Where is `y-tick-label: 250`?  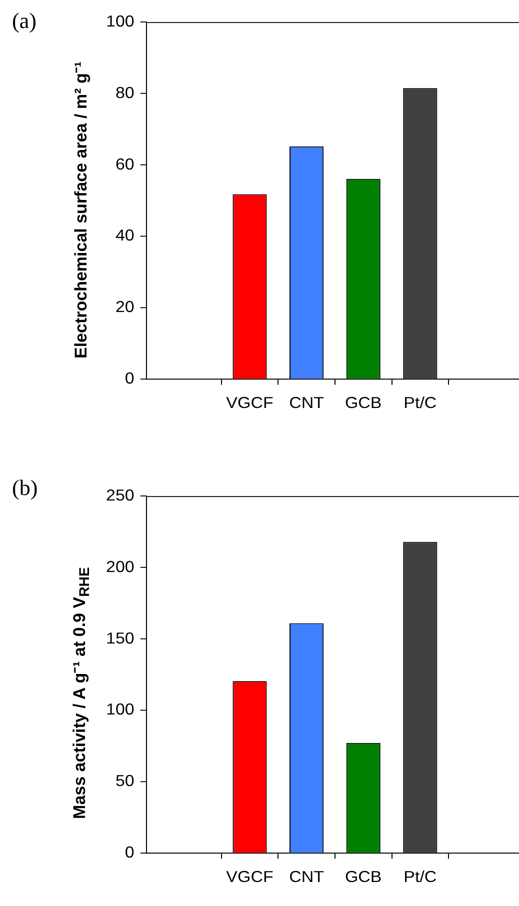
y-tick-label: 250 is located at coordinates (120, 495).